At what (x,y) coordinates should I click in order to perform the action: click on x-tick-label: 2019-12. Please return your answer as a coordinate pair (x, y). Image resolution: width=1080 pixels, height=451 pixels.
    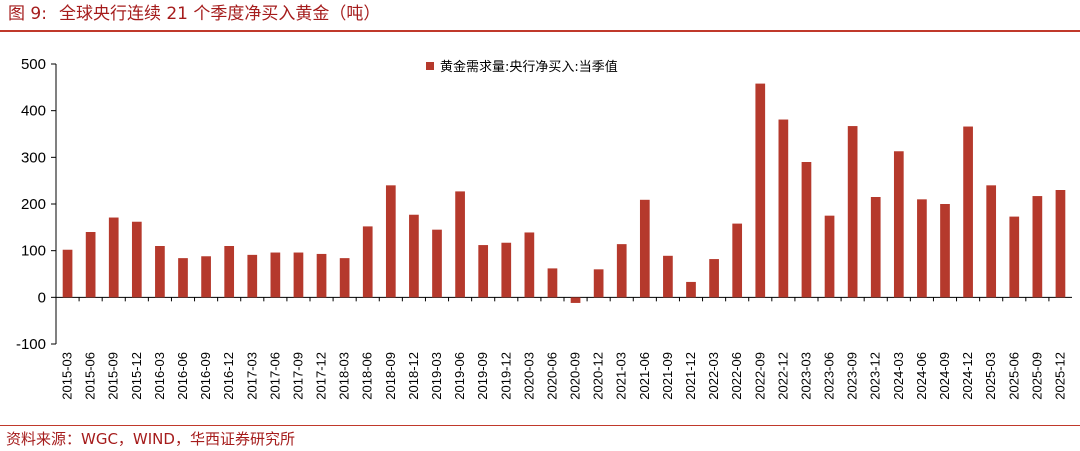
    Looking at the image, I should click on (505, 376).